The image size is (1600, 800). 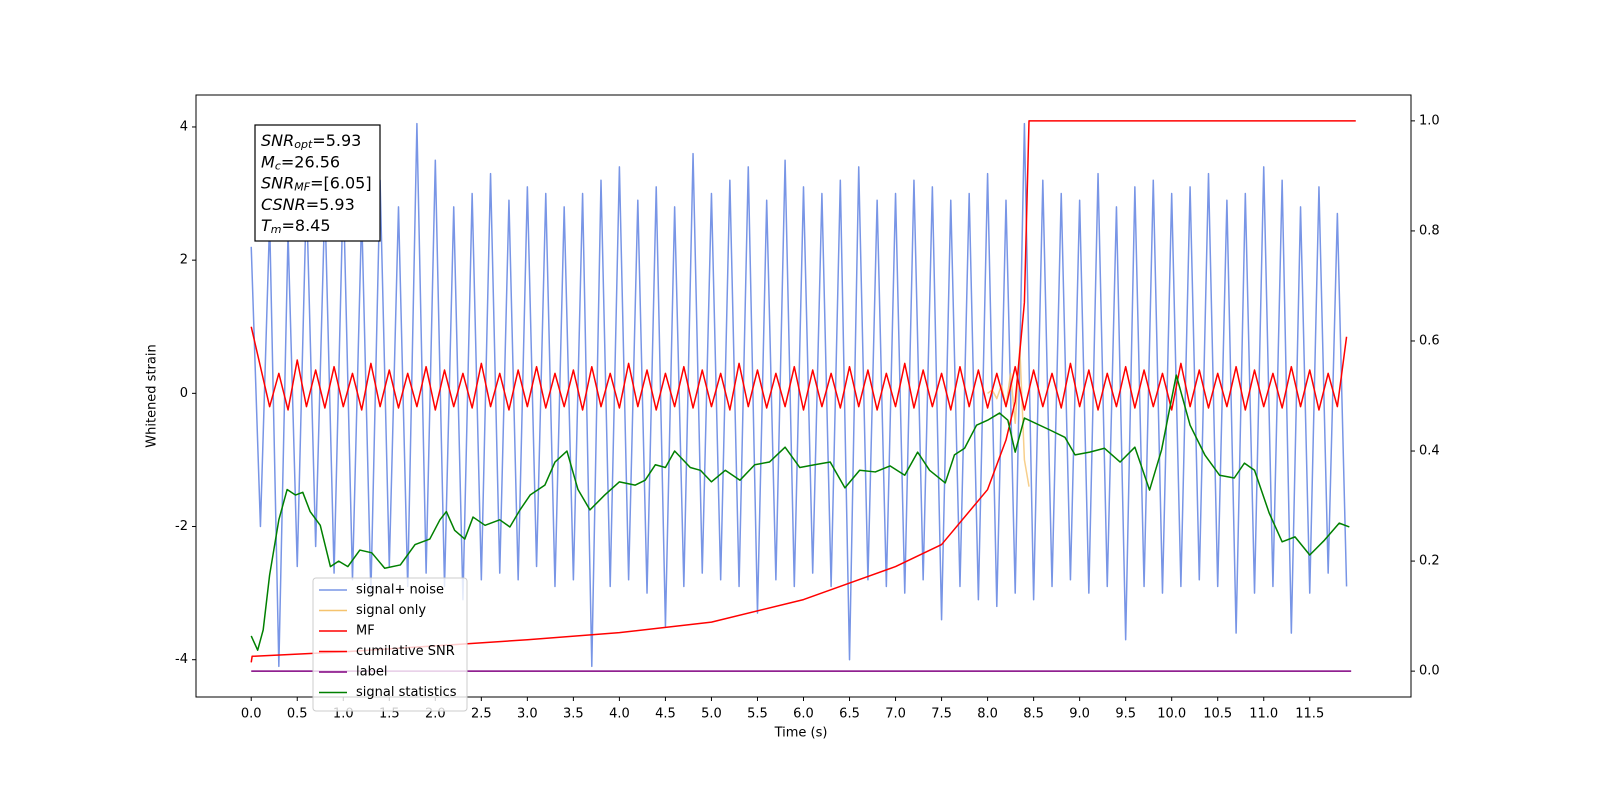 What do you see at coordinates (987, 714) in the screenshot?
I see `x-tick-label: 8.0` at bounding box center [987, 714].